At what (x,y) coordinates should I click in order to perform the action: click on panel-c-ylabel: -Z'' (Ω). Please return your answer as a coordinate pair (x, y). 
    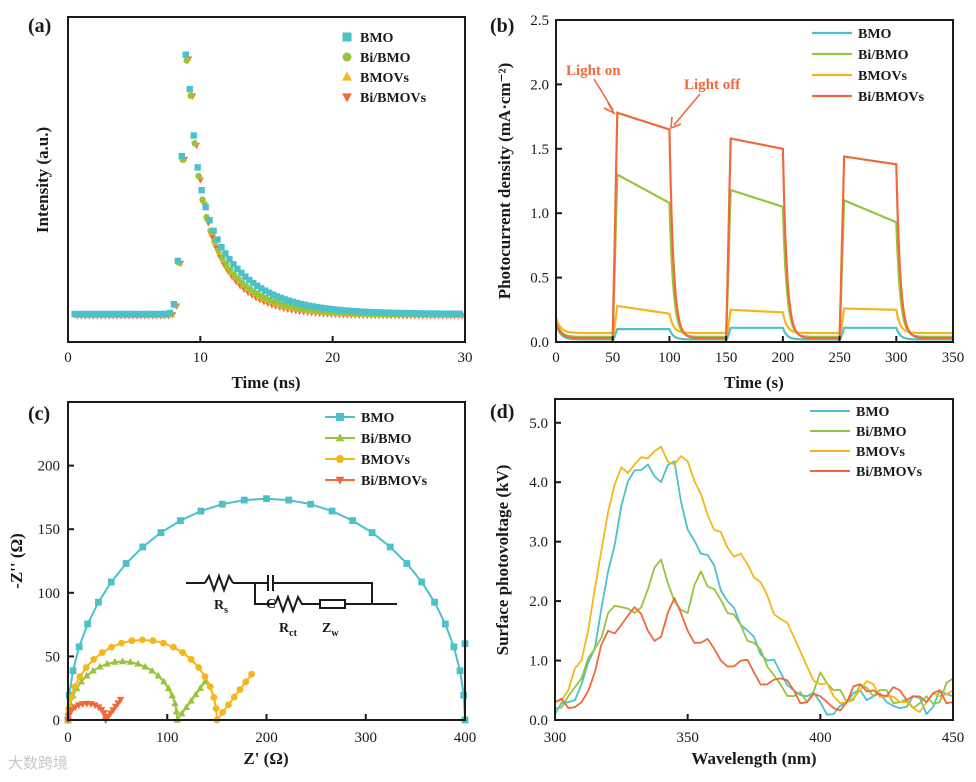
    Looking at the image, I should click on (16, 561).